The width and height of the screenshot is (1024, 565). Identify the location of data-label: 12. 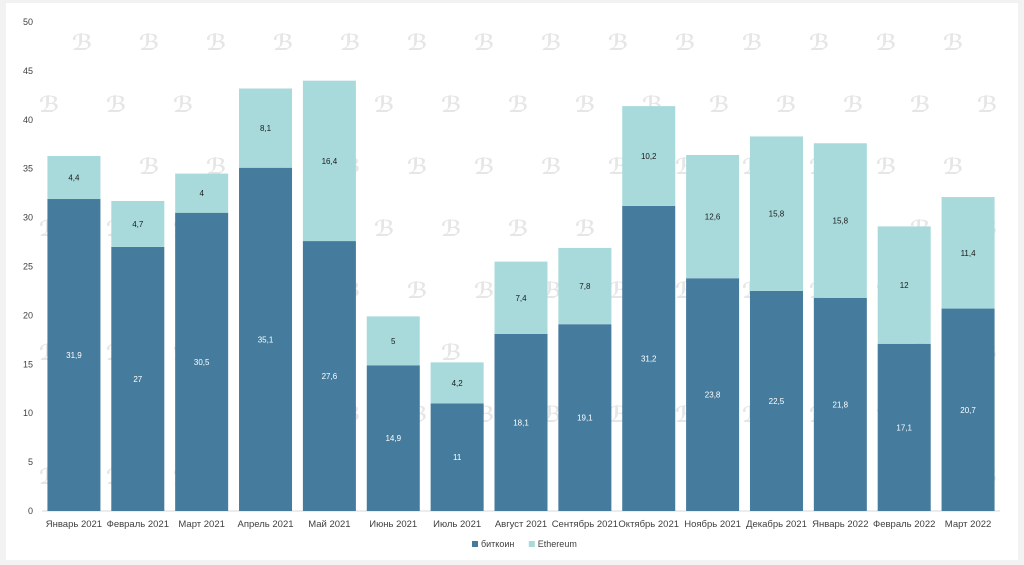
(904, 285).